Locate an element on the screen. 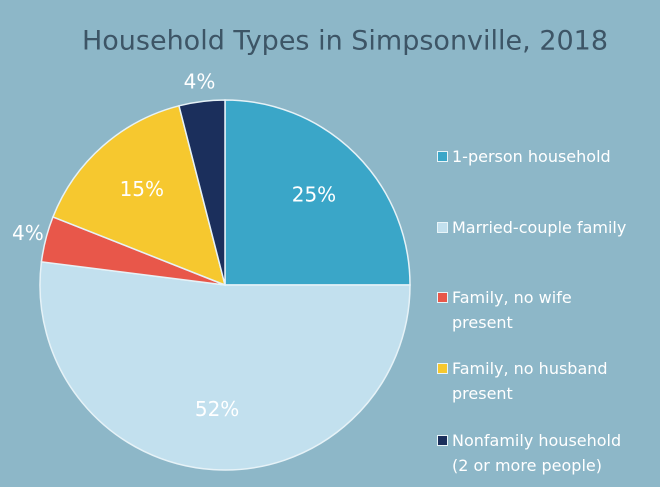  chart-title: Household Types in Simpsonville, 2018 is located at coordinates (345, 41).